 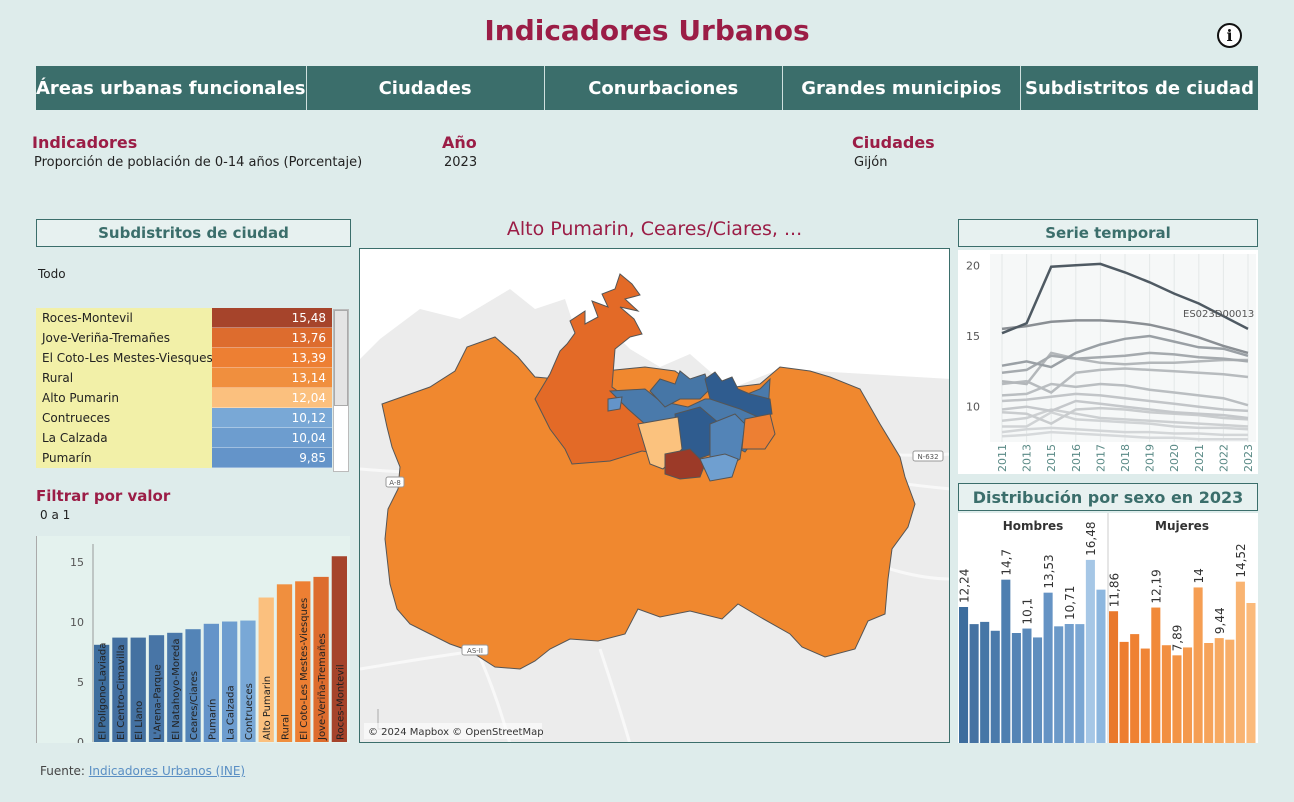 What do you see at coordinates (928, 456) in the screenshot?
I see `road-badge-n632` at bounding box center [928, 456].